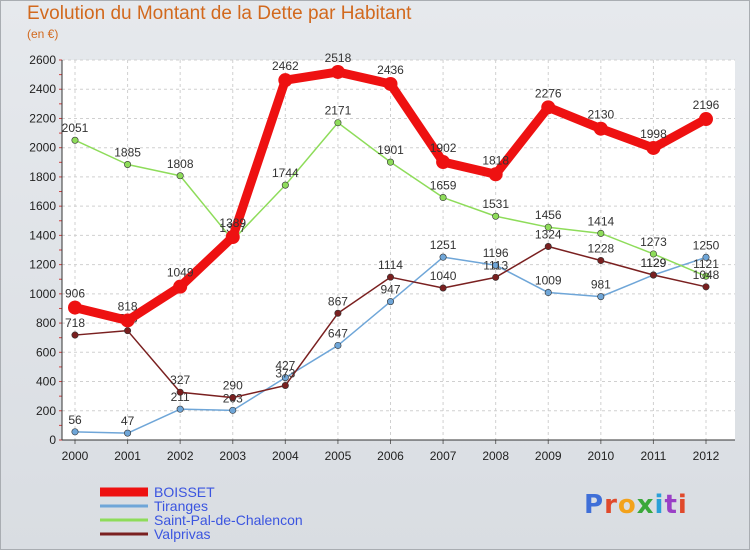 Image resolution: width=750 pixels, height=550 pixels. What do you see at coordinates (75, 420) in the screenshot?
I see `data-label: 56` at bounding box center [75, 420].